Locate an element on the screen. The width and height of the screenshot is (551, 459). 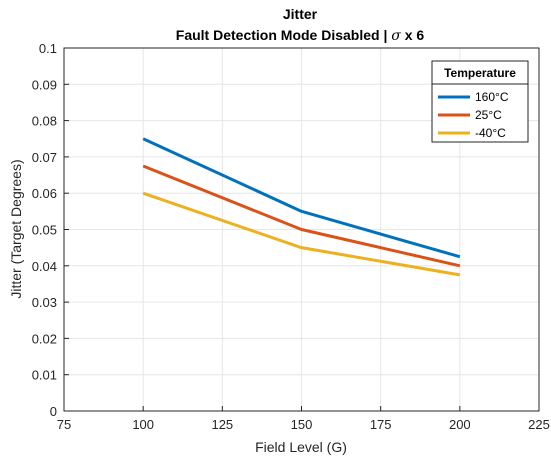
legend-box is located at coordinates (480, 101).